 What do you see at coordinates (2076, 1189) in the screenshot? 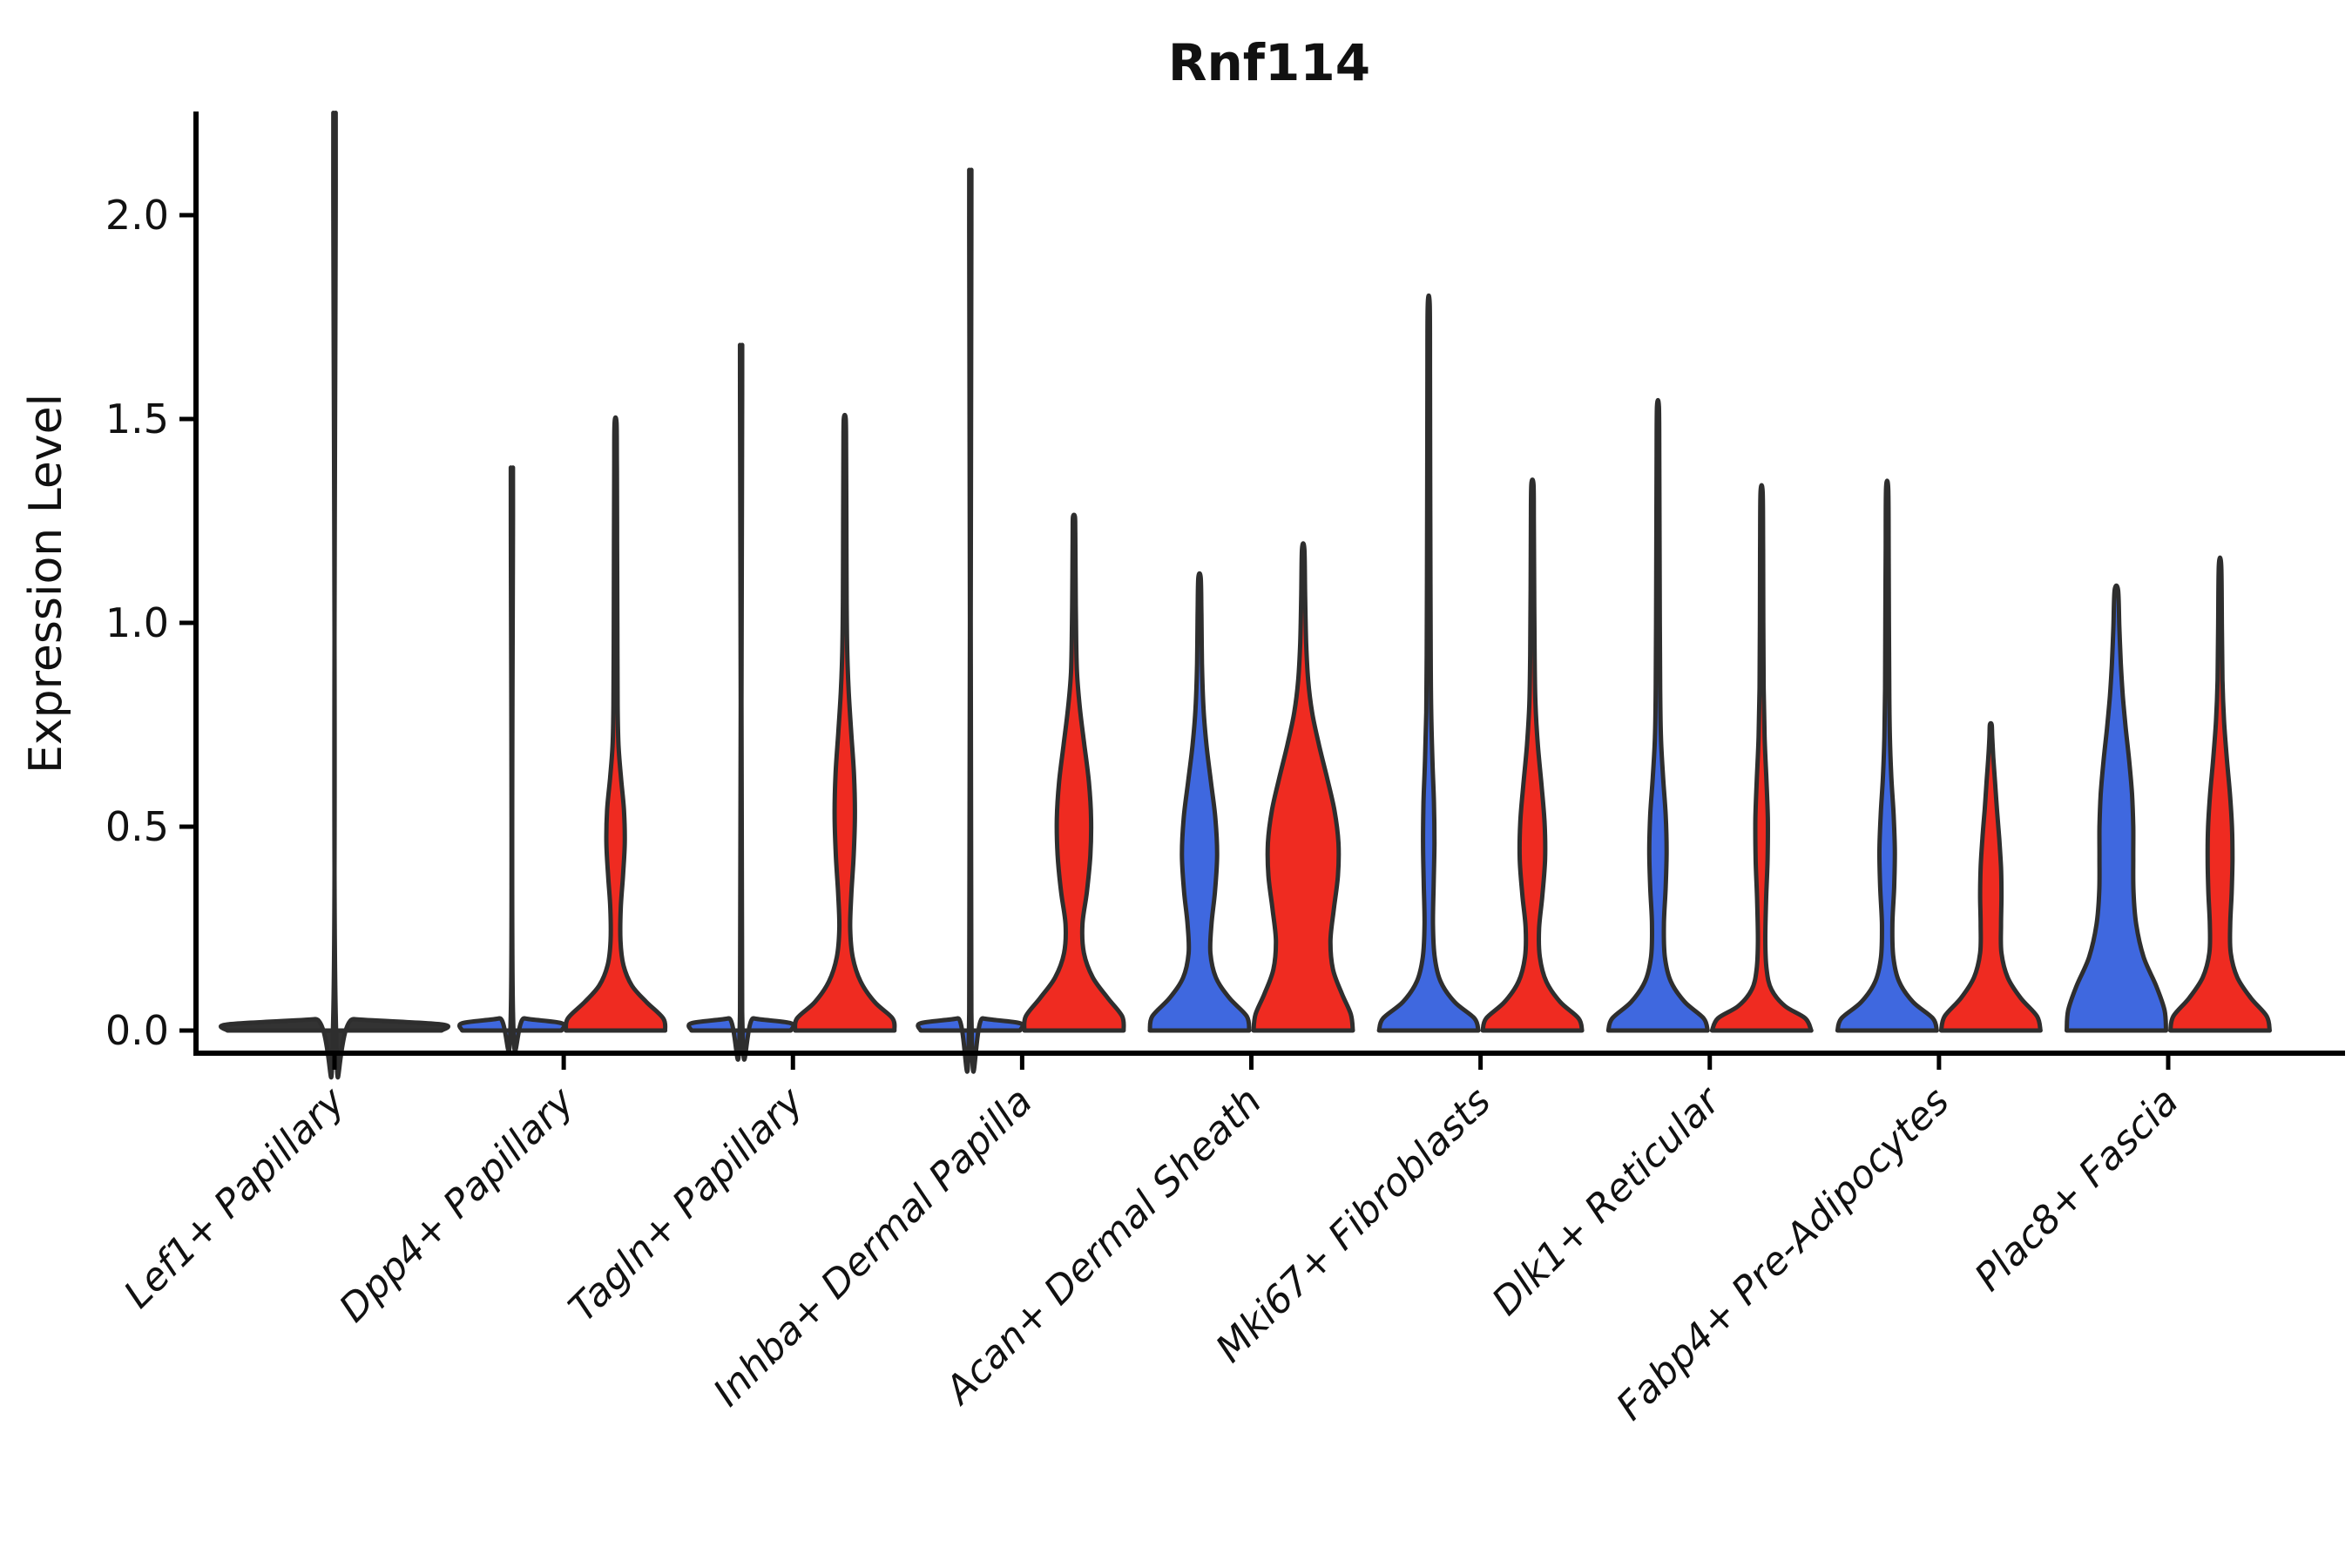
I see `x-tick-label: Plac8+ Fascia` at bounding box center [2076, 1189].